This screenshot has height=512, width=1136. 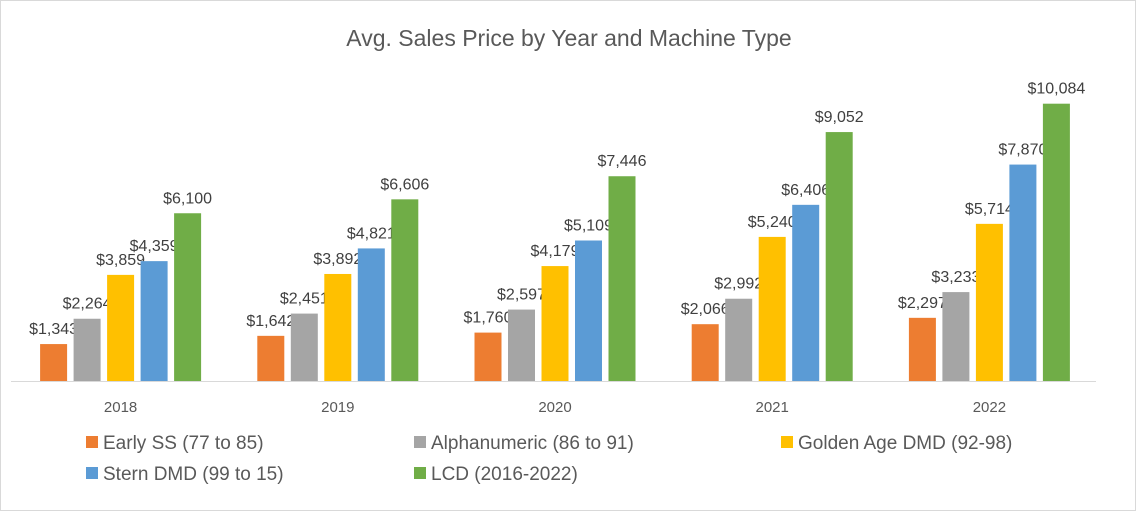 I want to click on x-tick-labels: 2018 2019 2020 2021 2022, so click(x=555, y=407).